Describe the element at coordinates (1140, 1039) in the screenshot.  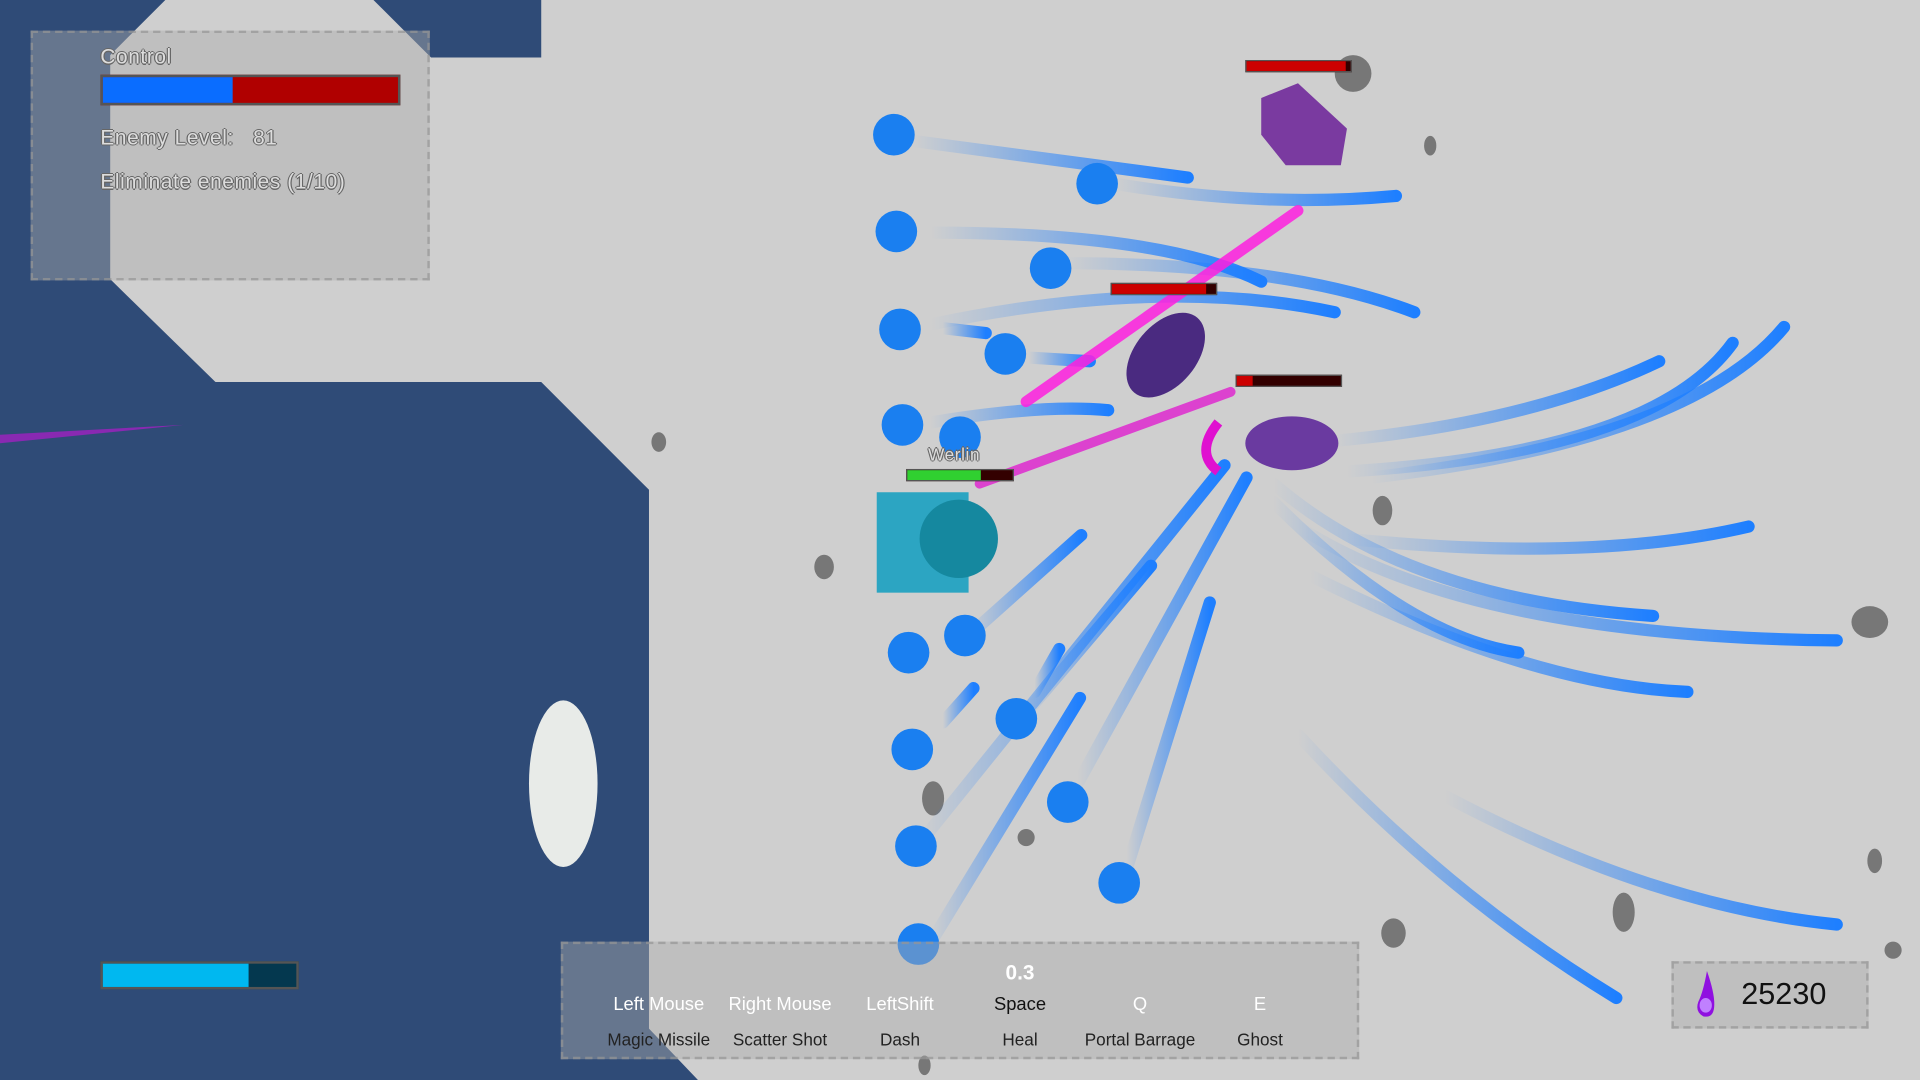
I see `ability-name: Portal Barrage` at that location.